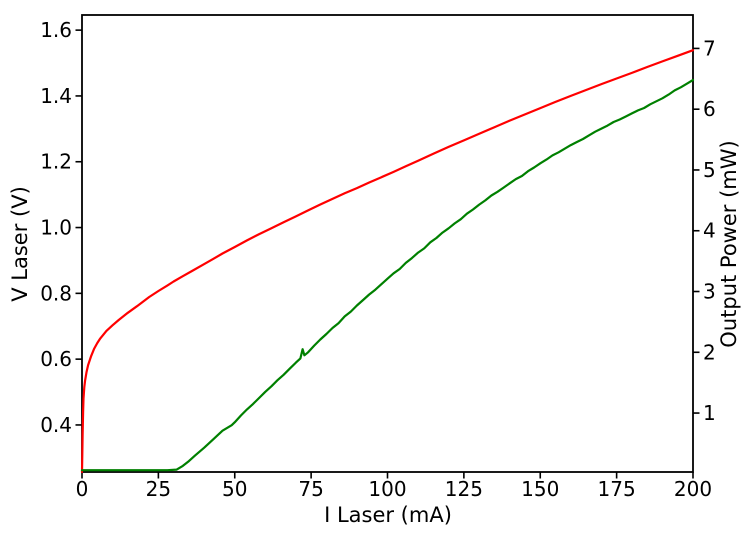 The image size is (745, 533). What do you see at coordinates (709, 231) in the screenshot?
I see `y-right-tick-label: 4` at bounding box center [709, 231].